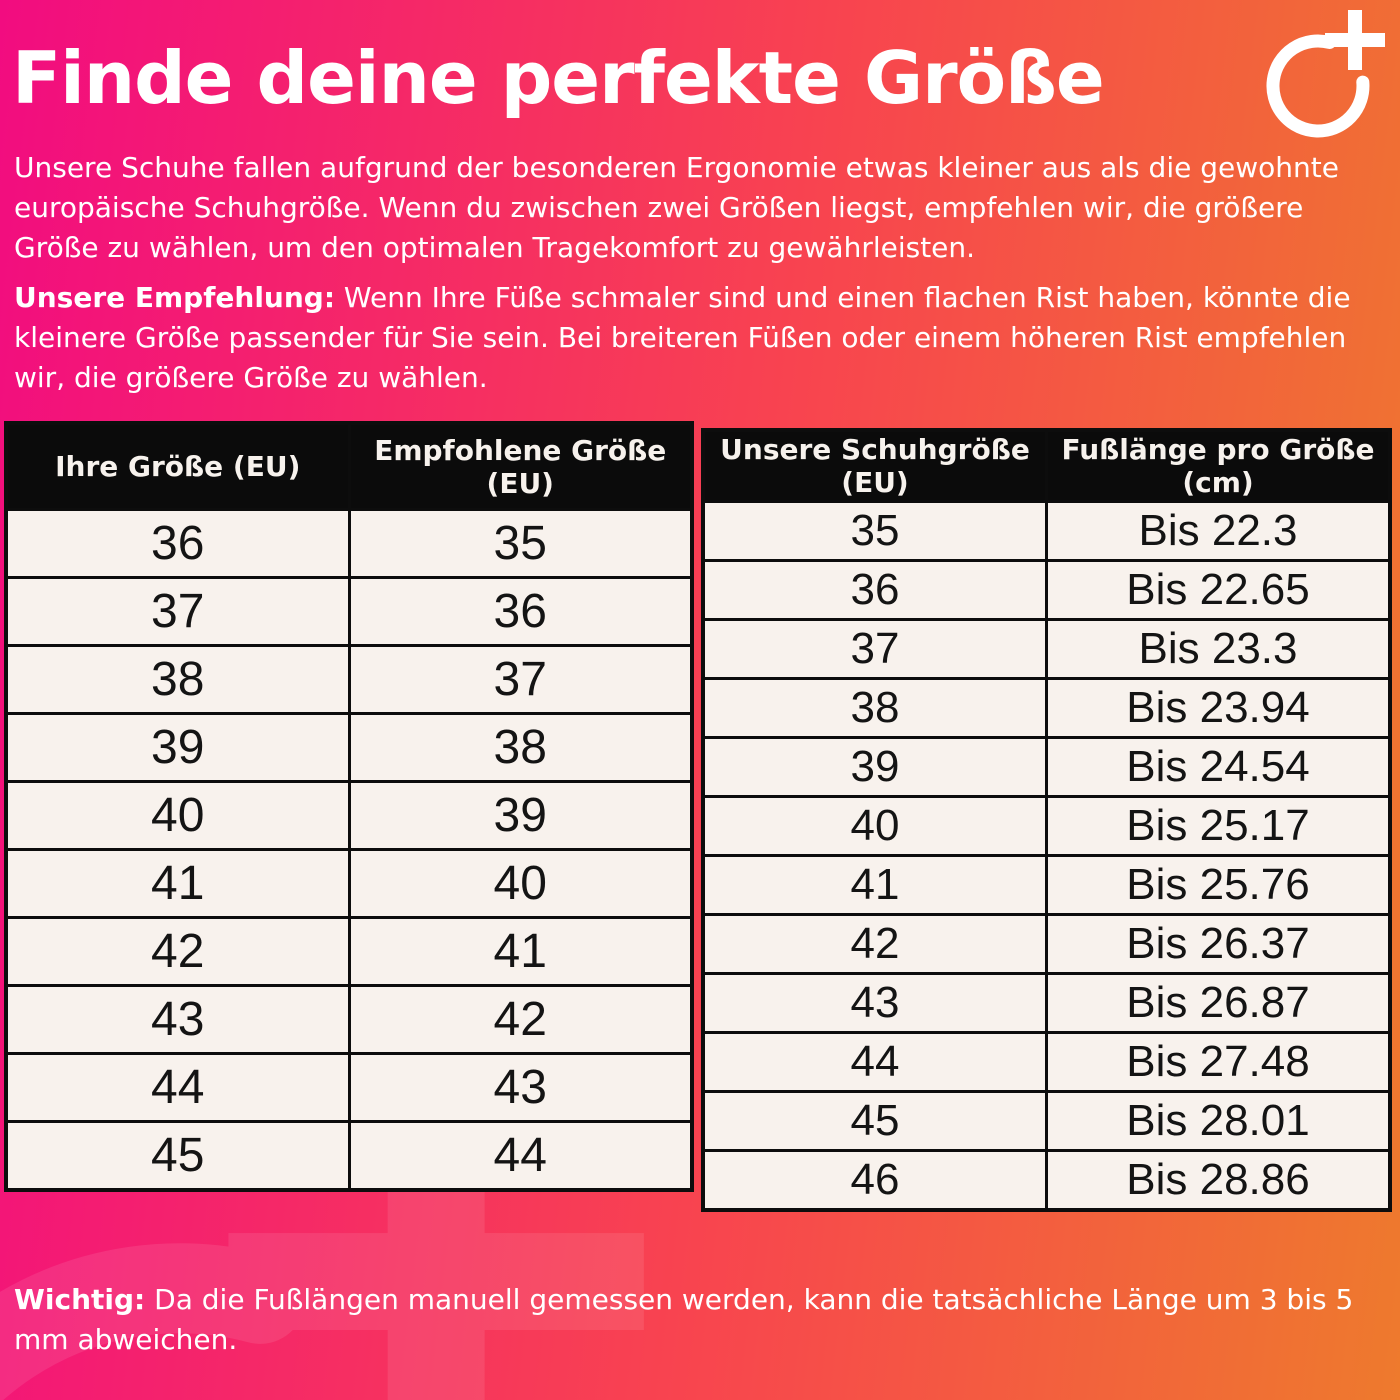 The height and width of the screenshot is (1400, 1400). I want to click on size-table-row: 39 38, so click(349, 747).